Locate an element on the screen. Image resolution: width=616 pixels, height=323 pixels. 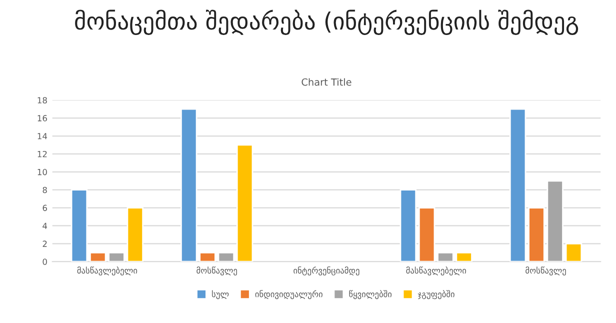
y-tick-label: 6 is located at coordinates (44, 208).